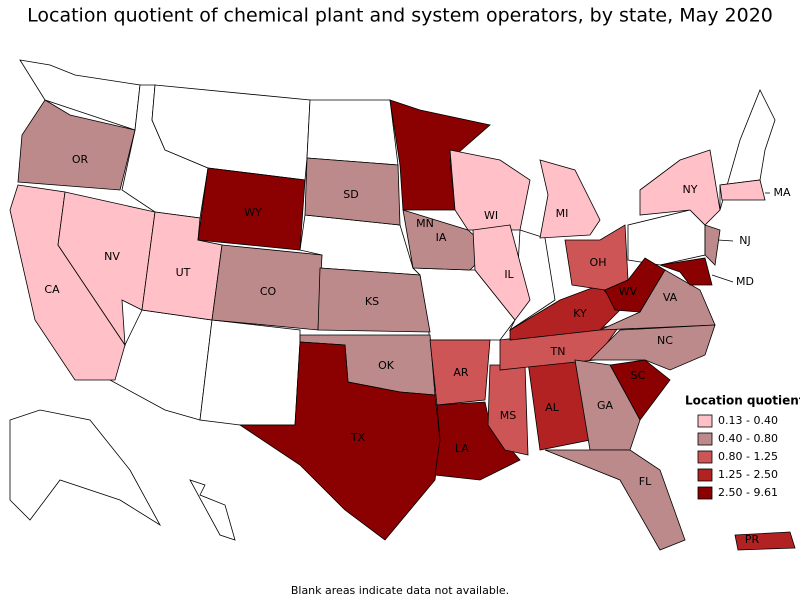 The height and width of the screenshot is (600, 800). I want to click on state-label: WV, so click(628, 291).